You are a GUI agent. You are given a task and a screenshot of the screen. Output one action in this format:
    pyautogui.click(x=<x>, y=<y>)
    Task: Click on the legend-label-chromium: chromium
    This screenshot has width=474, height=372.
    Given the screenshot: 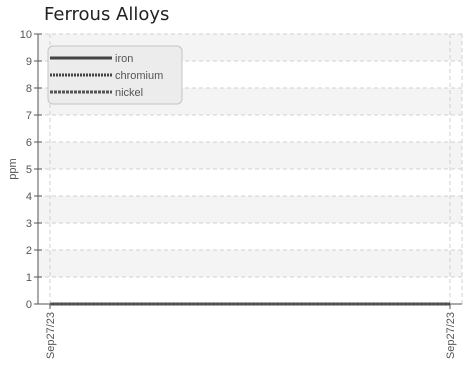 What is the action you would take?
    pyautogui.click(x=139, y=76)
    